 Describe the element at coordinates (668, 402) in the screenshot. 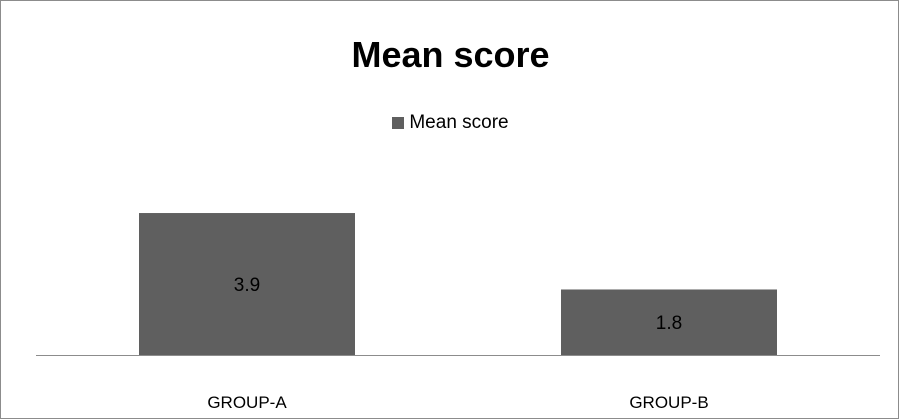

I see `tick-label-group-b: GROUP-B` at that location.